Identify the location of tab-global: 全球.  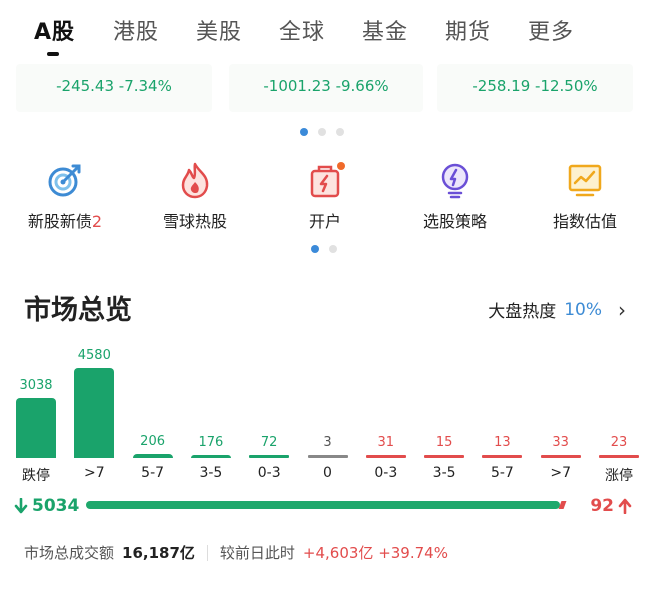
(302, 32).